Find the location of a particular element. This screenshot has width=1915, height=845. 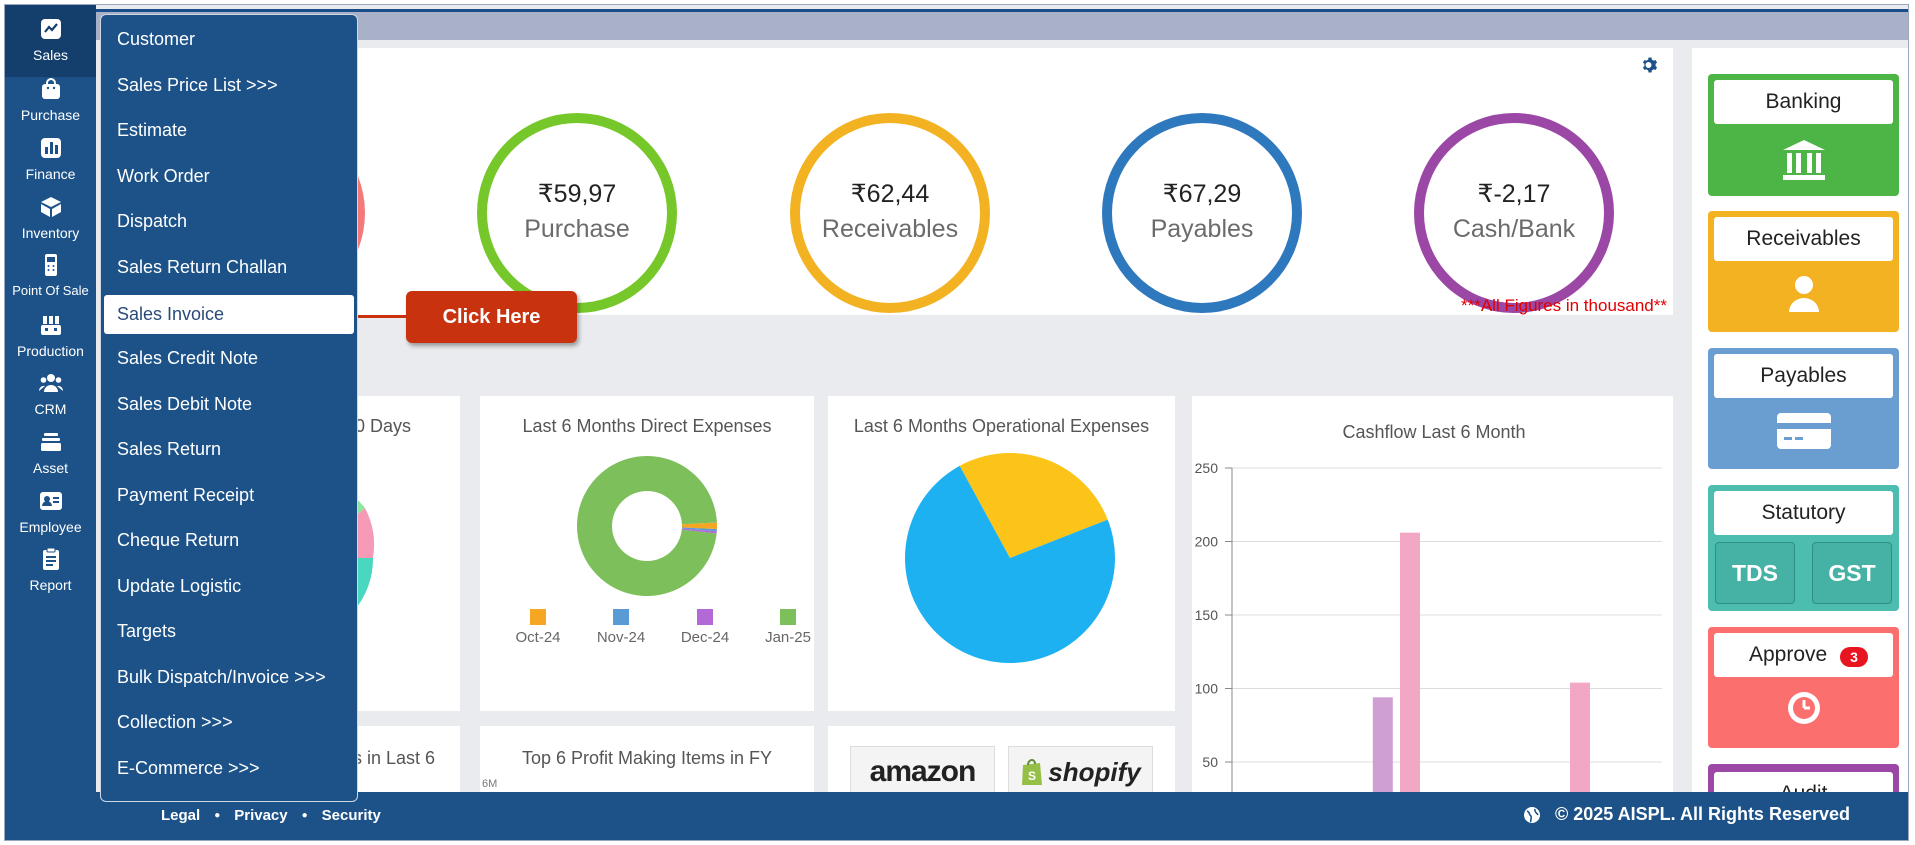

gst-button: GST is located at coordinates (1852, 573).